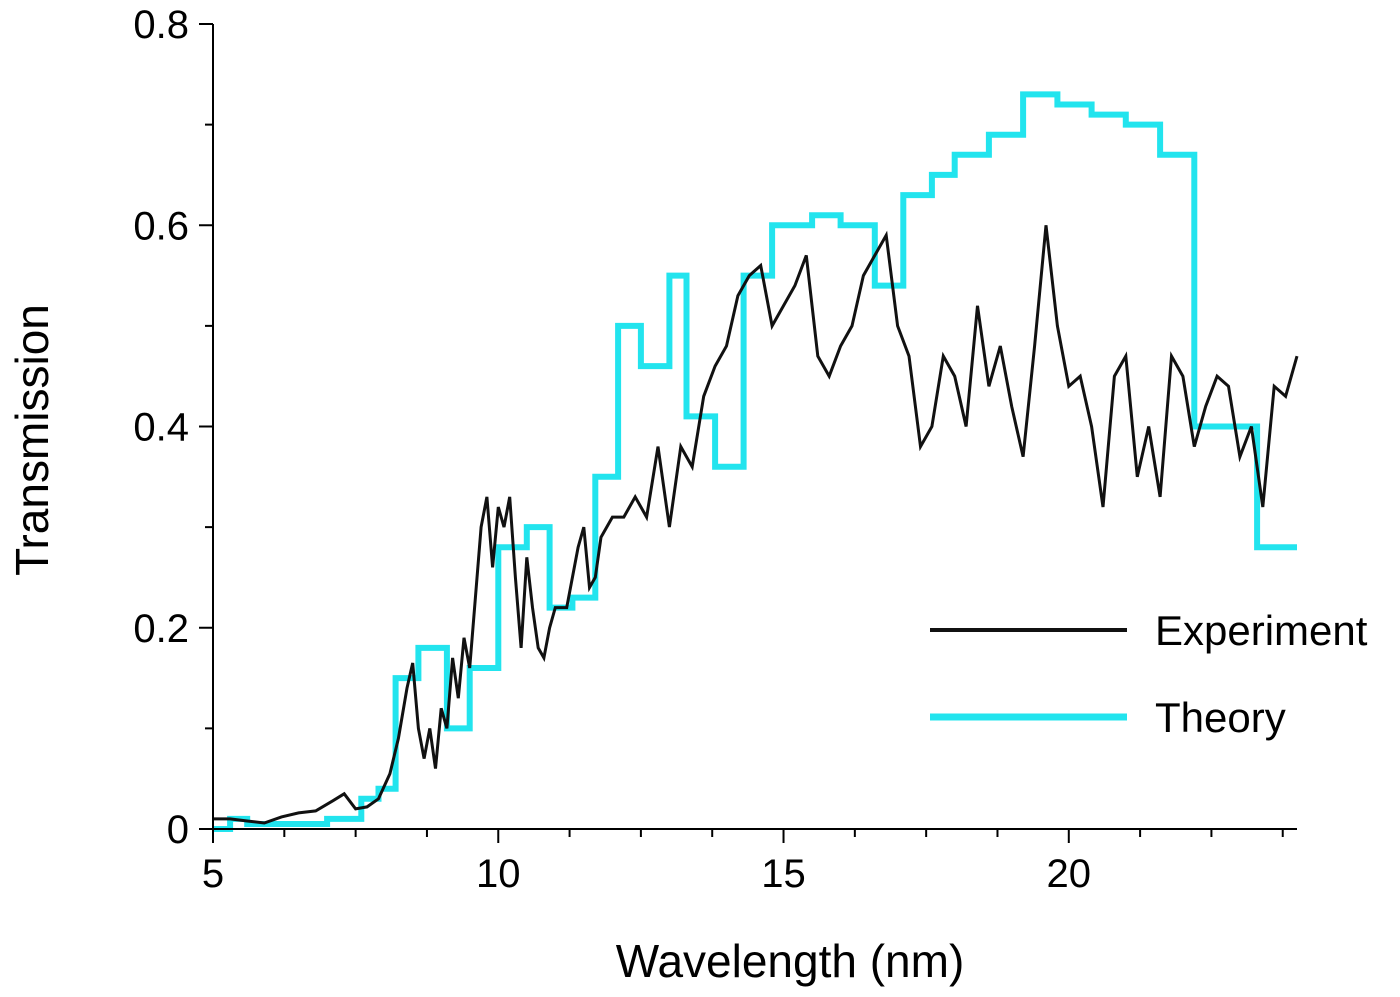  What do you see at coordinates (790, 961) in the screenshot?
I see `x-axis-title: Wavelength (nm)` at bounding box center [790, 961].